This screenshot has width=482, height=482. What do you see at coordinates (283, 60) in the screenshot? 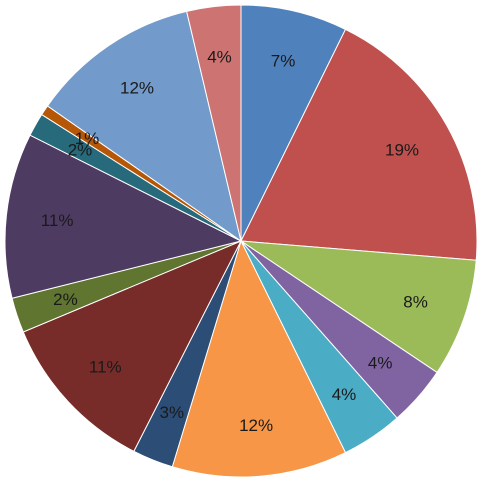
I see `slice-label-1: 7%` at bounding box center [283, 60].